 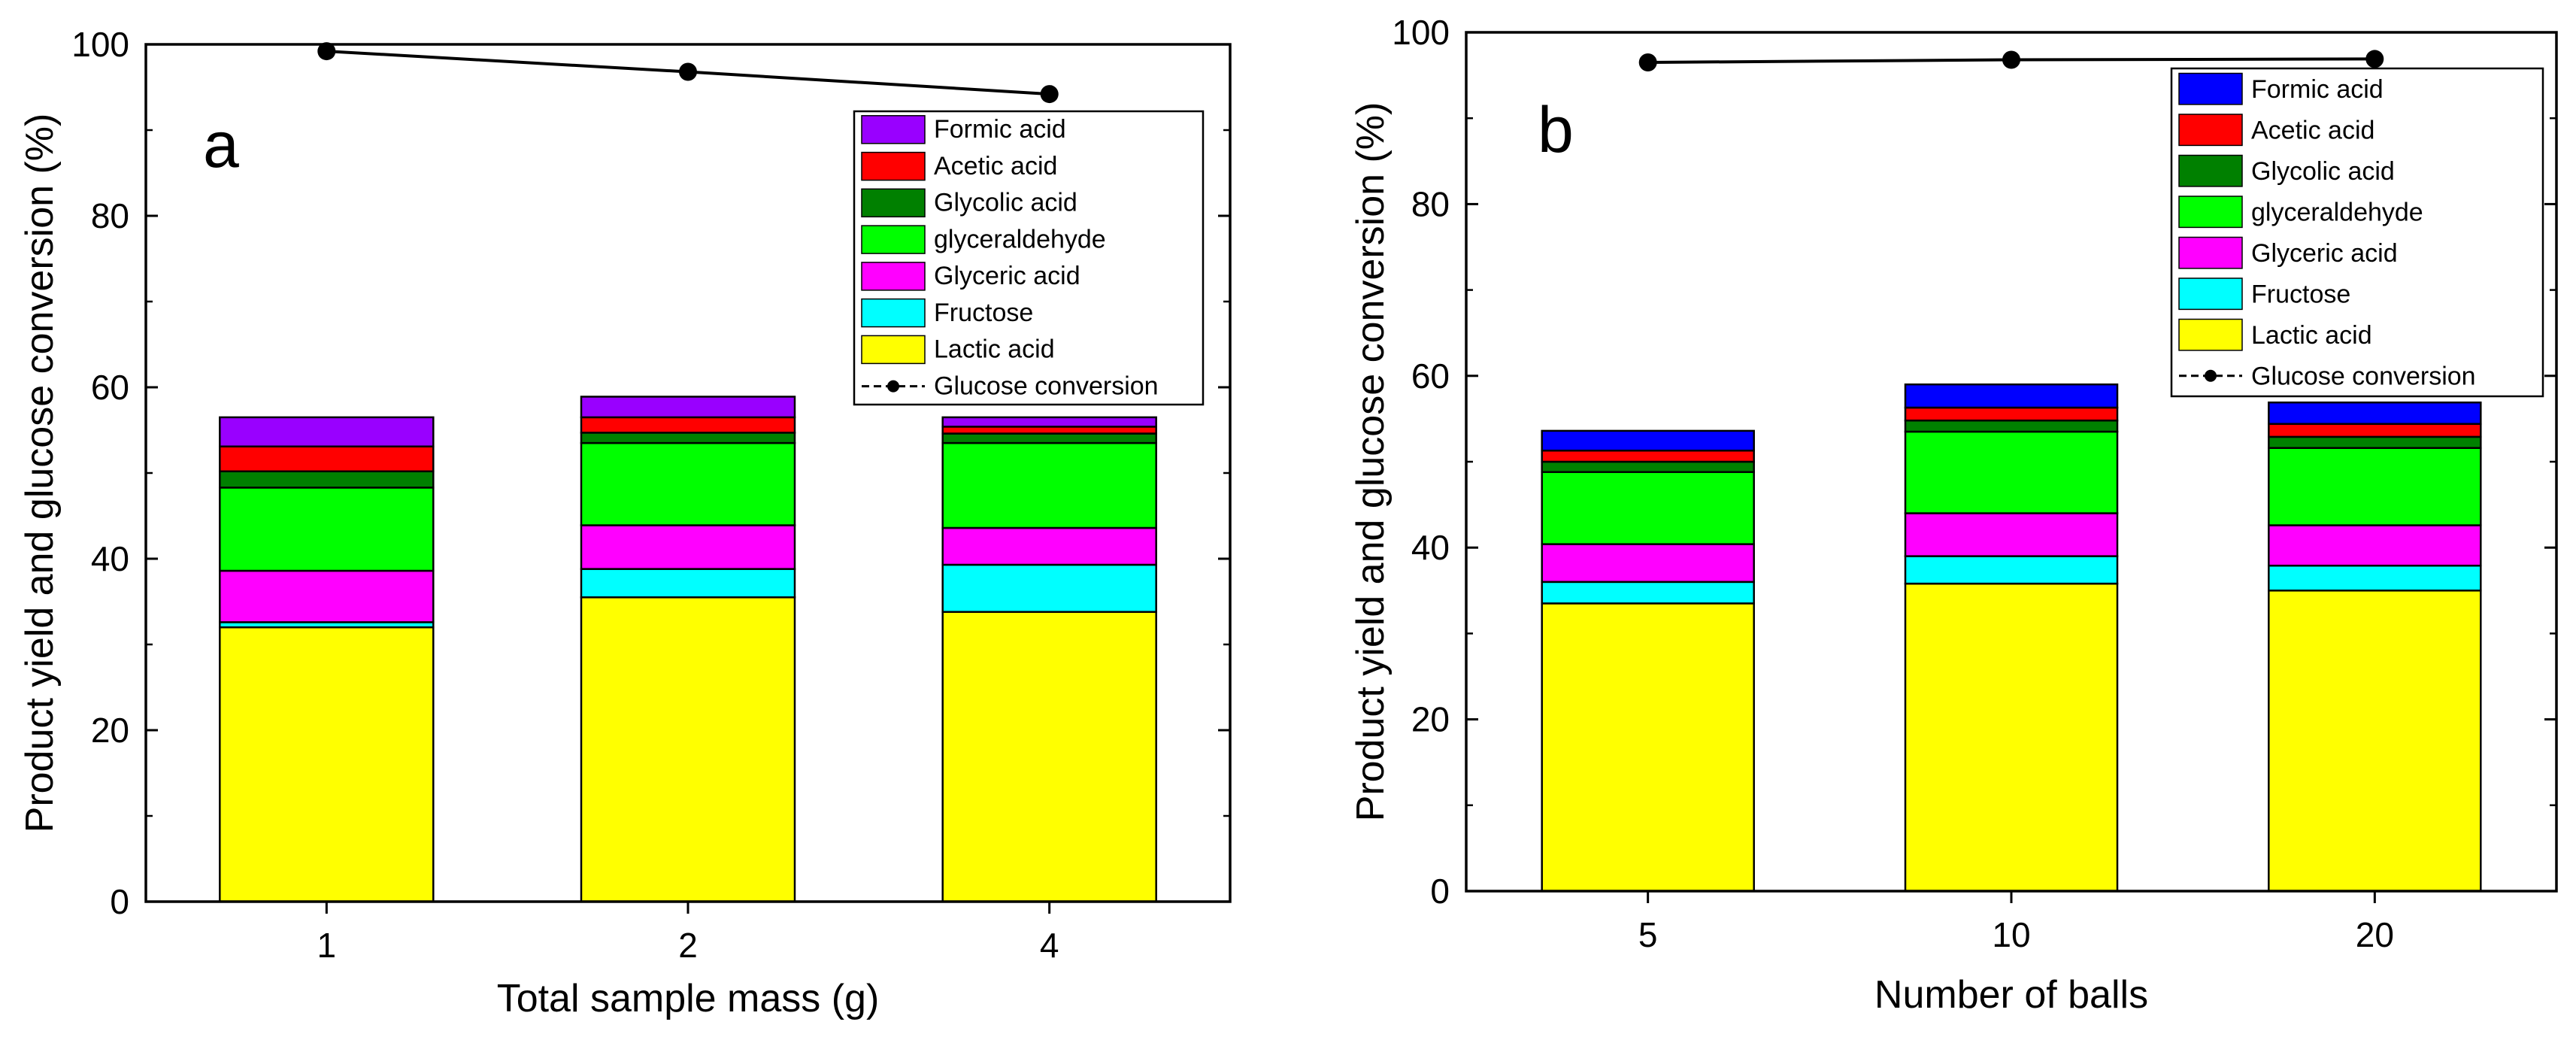 What do you see at coordinates (2011, 995) in the screenshot?
I see `x-axis-title: Number of balls` at bounding box center [2011, 995].